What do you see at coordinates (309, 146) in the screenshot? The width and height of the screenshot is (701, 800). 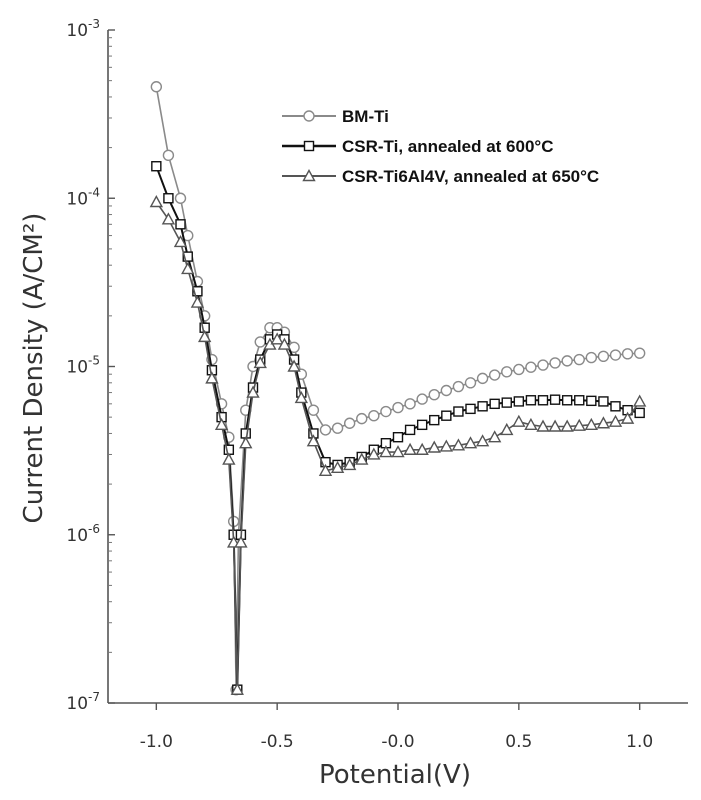 I see `legend-marker-square` at bounding box center [309, 146].